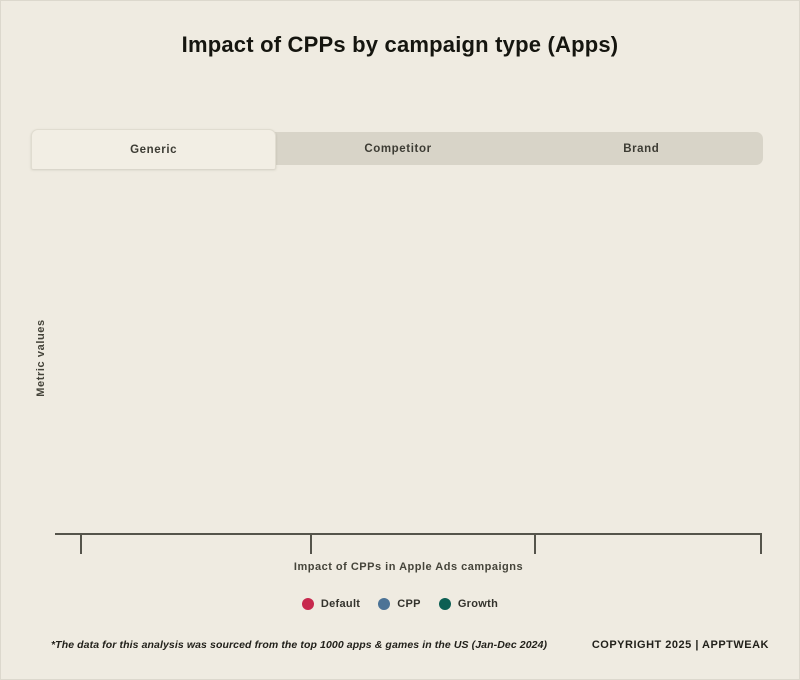  I want to click on tab-generic-label: Generic, so click(154, 149).